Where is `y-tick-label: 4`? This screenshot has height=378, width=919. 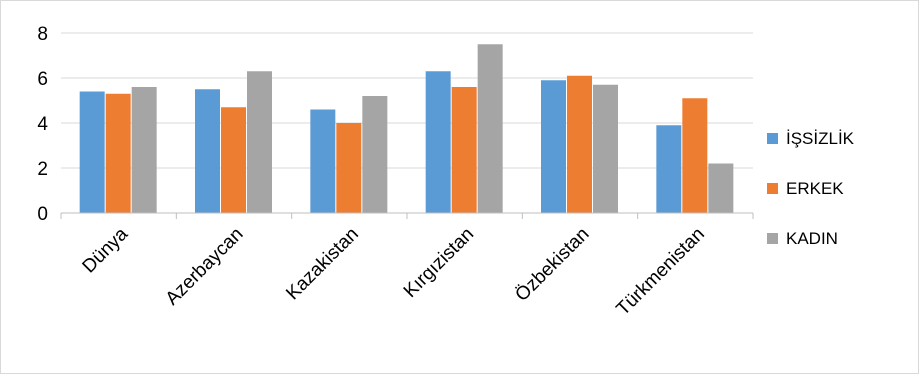
y-tick-label: 4 is located at coordinates (42, 124).